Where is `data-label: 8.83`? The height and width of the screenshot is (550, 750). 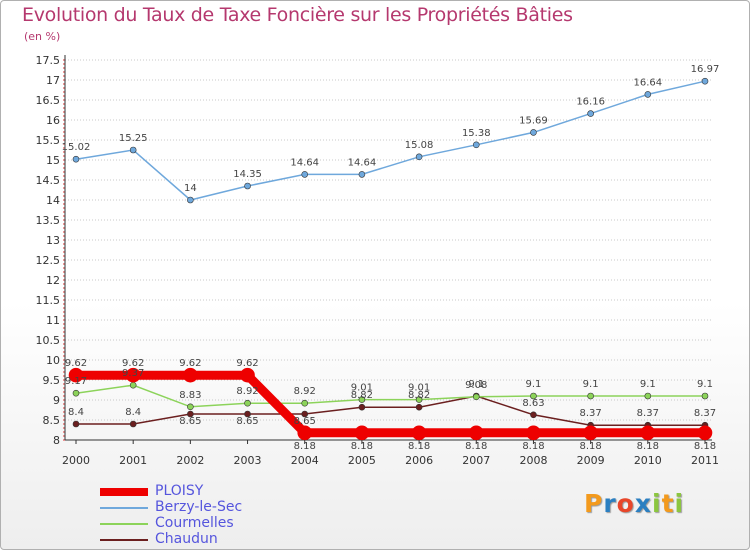
data-label: 8.83 is located at coordinates (190, 395).